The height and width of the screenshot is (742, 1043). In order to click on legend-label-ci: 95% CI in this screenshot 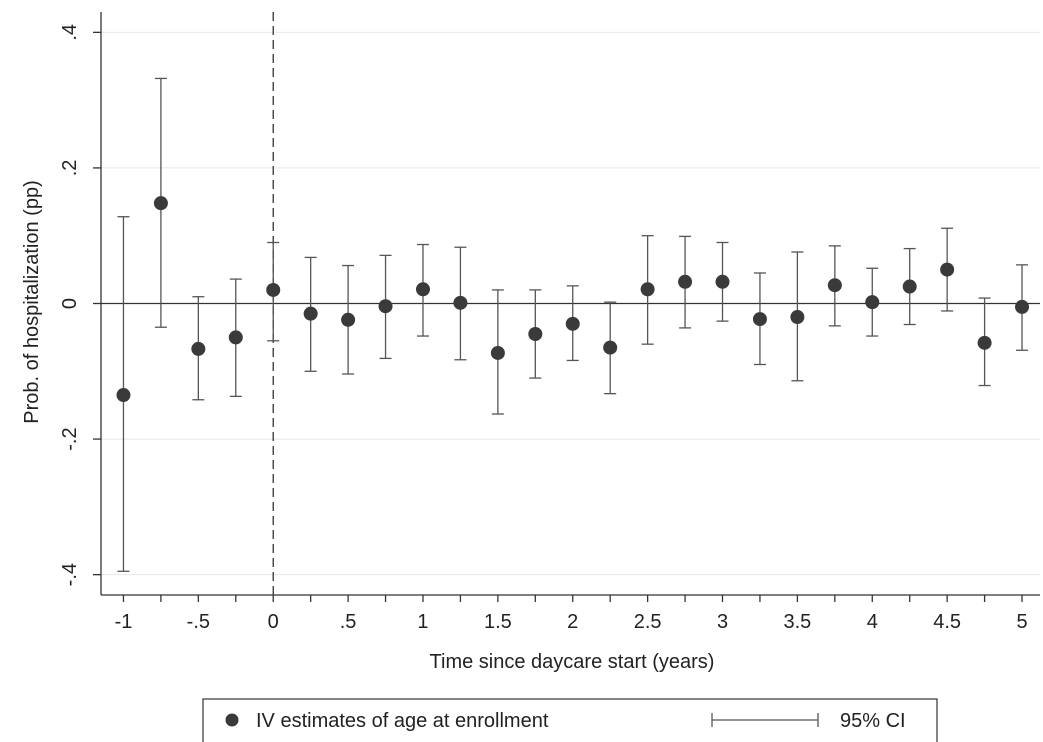, I will do `click(873, 721)`.